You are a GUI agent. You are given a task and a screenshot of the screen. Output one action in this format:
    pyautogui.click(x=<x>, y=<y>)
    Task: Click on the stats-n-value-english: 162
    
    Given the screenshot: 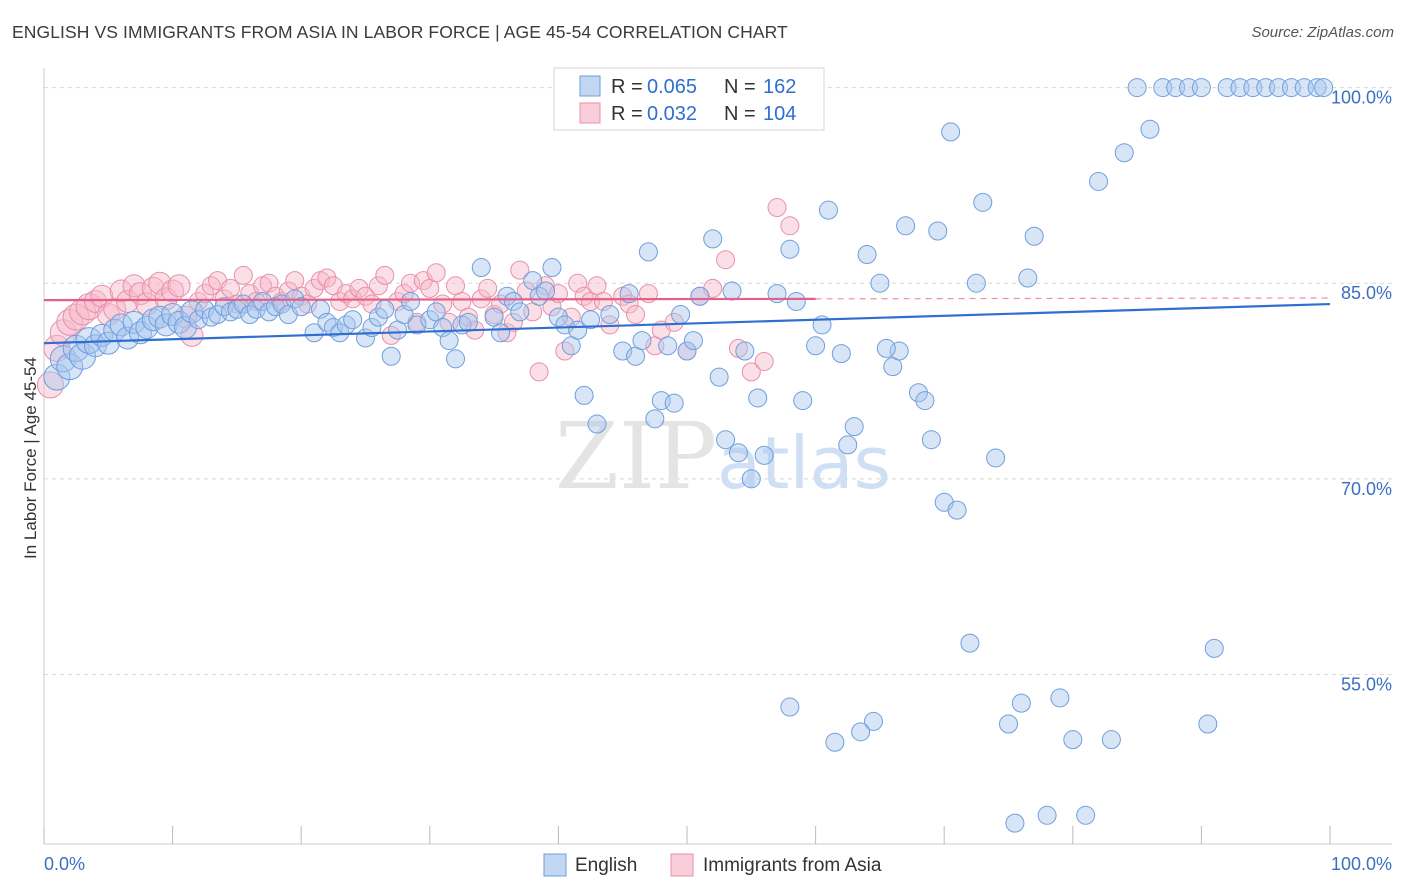 What is the action you would take?
    pyautogui.click(x=779, y=87)
    